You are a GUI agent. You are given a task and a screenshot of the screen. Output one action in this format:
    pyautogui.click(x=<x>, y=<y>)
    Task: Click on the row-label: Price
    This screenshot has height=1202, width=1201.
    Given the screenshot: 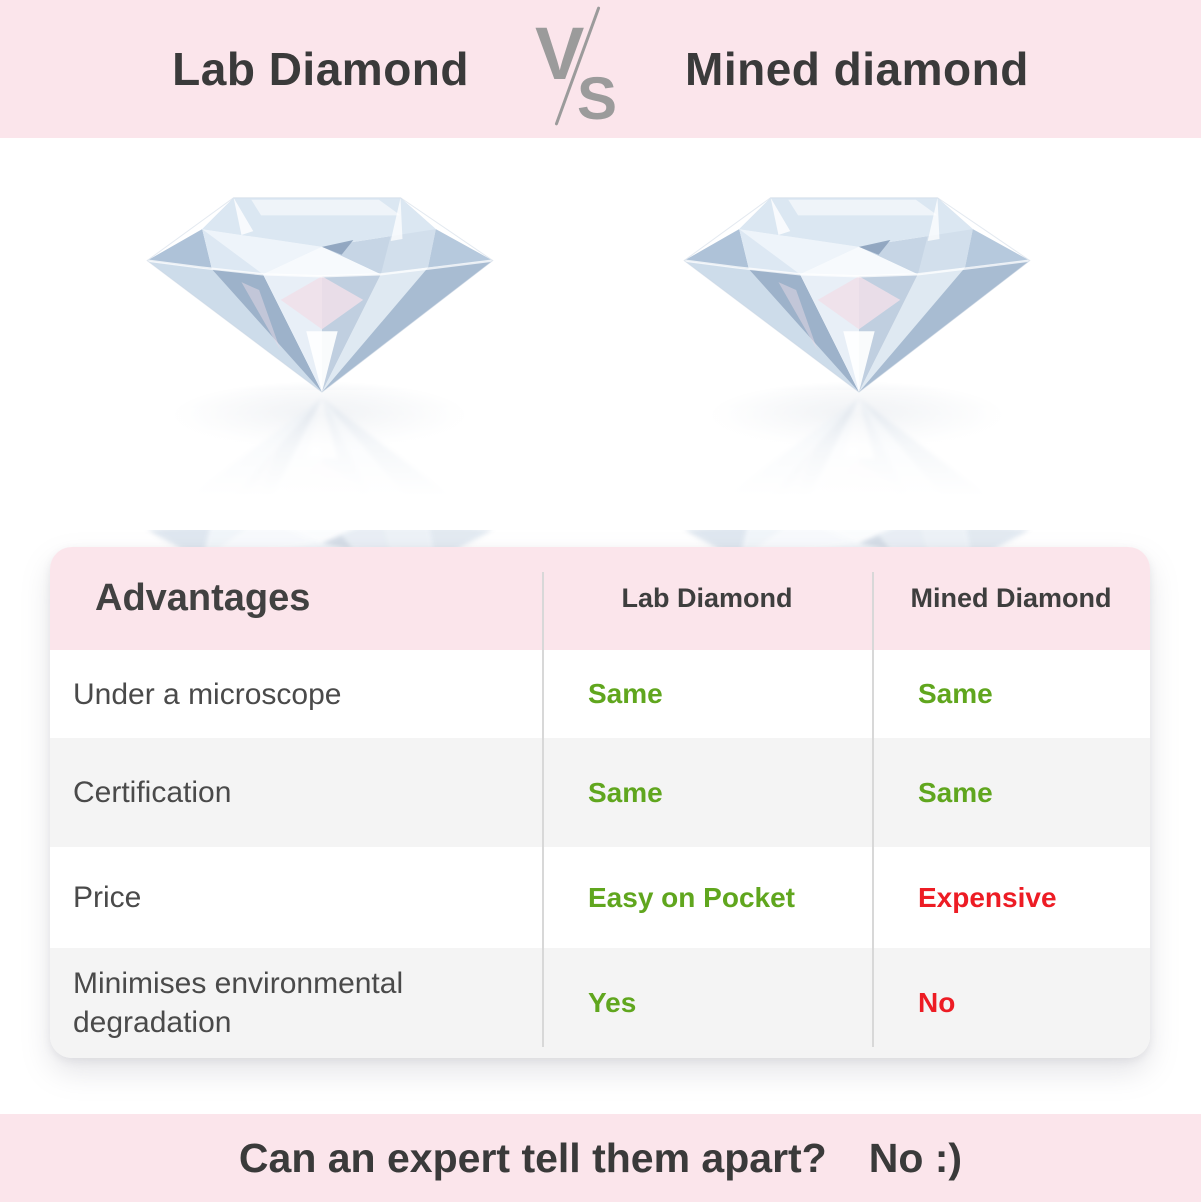 What is the action you would take?
    pyautogui.click(x=107, y=897)
    